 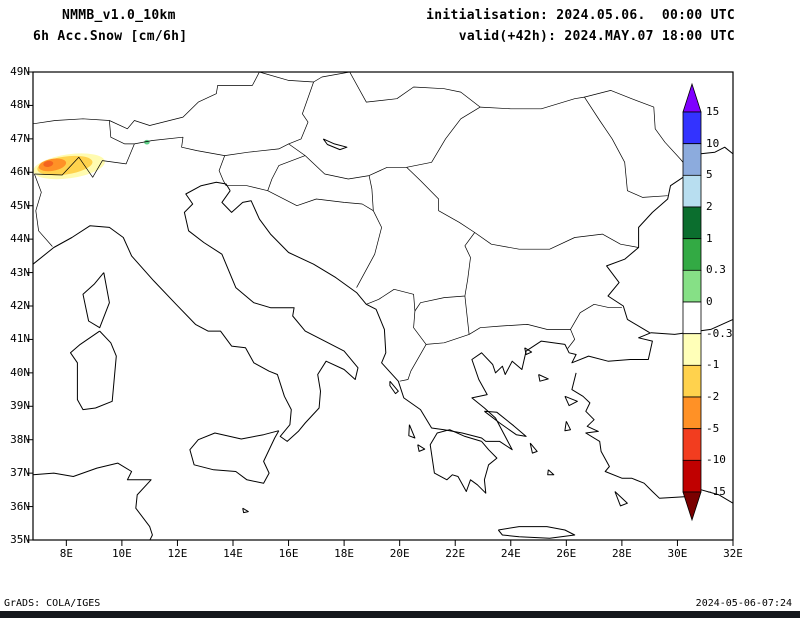 I want to click on grads-credit: GrADS: COLA/IGES, so click(x=52, y=603).